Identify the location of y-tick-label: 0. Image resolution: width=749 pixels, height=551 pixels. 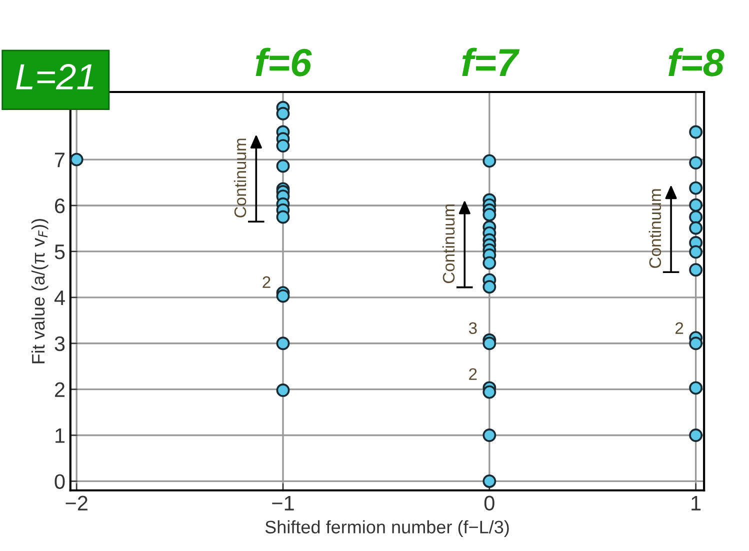
(59, 481).